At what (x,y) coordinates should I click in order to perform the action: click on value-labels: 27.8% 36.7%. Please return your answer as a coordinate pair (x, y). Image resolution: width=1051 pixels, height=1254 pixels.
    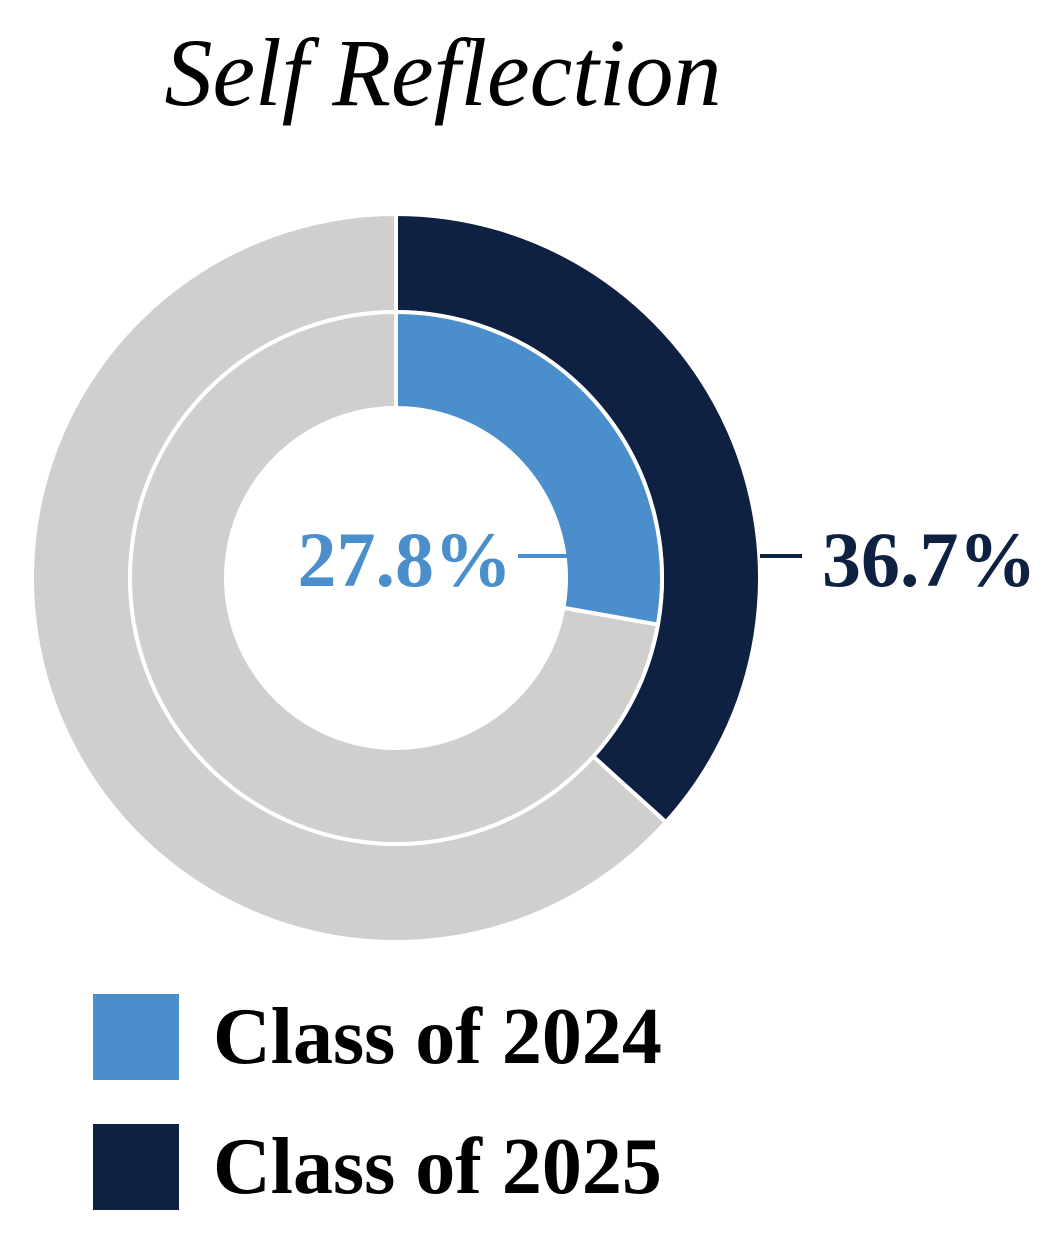
    Looking at the image, I should click on (667, 559).